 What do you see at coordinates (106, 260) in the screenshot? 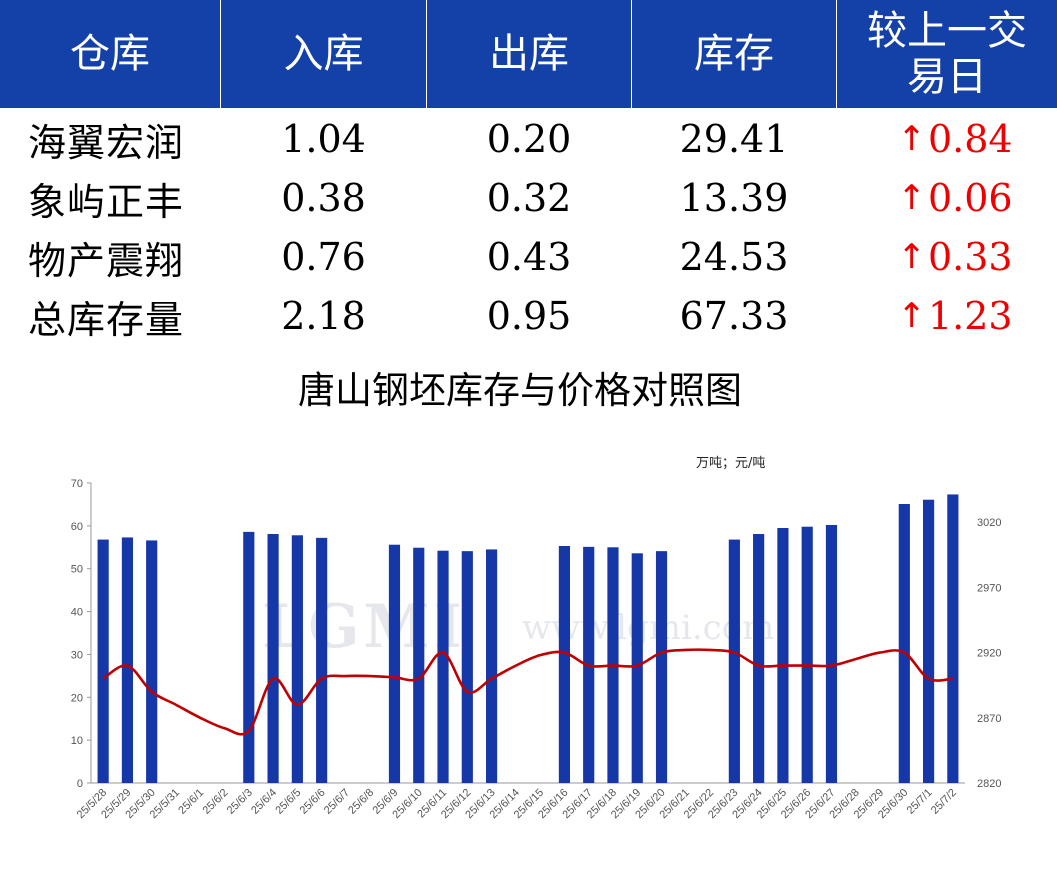
I see `row-name: 物产震翔` at bounding box center [106, 260].